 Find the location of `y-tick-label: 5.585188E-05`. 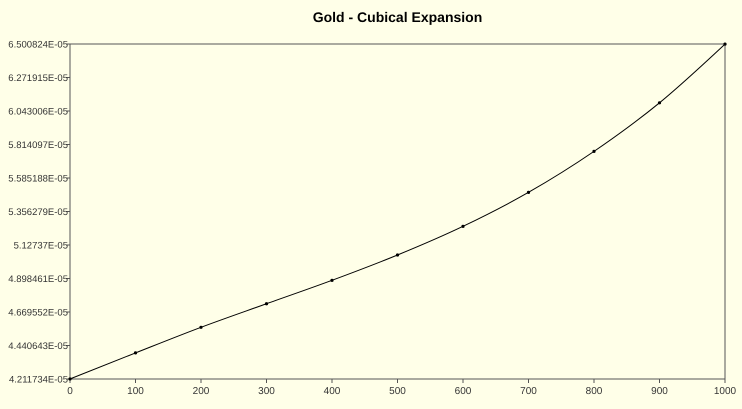

y-tick-label: 5.585188E-05 is located at coordinates (38, 178).